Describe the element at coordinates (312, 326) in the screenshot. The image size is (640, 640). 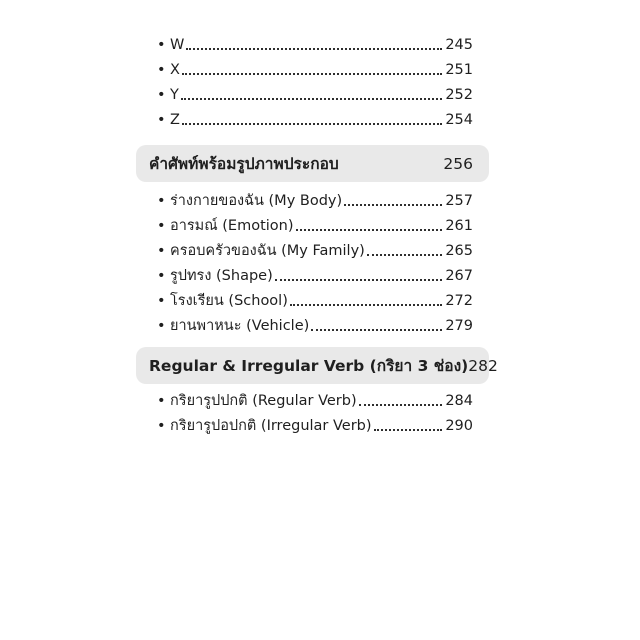
I see `toc-item: • ยานพาหนะ (Vehicle) 279` at that location.